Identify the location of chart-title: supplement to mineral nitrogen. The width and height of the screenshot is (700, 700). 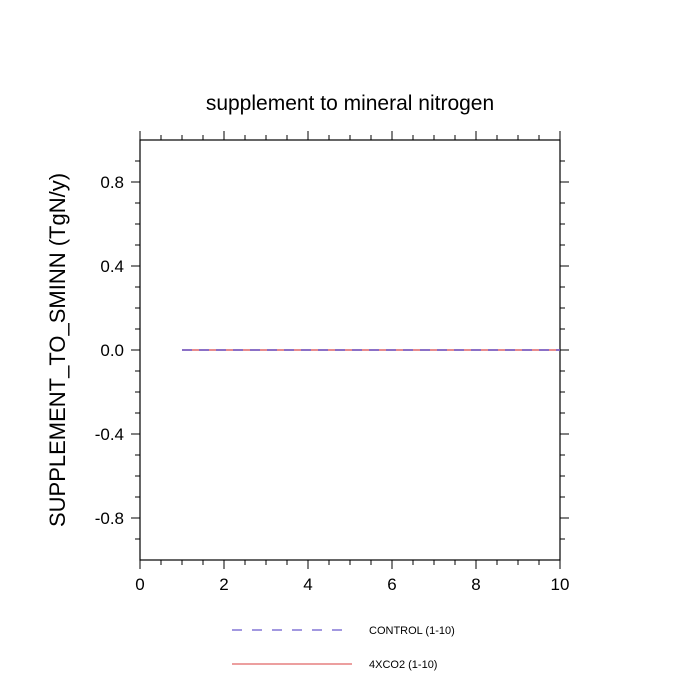
(350, 103).